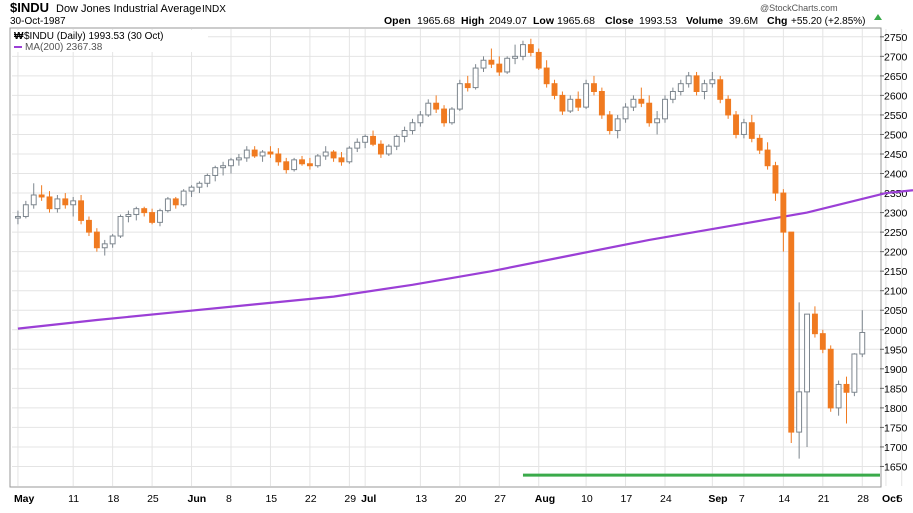 This screenshot has width=913, height=513. I want to click on y-tick-label: 2500, so click(896, 135).